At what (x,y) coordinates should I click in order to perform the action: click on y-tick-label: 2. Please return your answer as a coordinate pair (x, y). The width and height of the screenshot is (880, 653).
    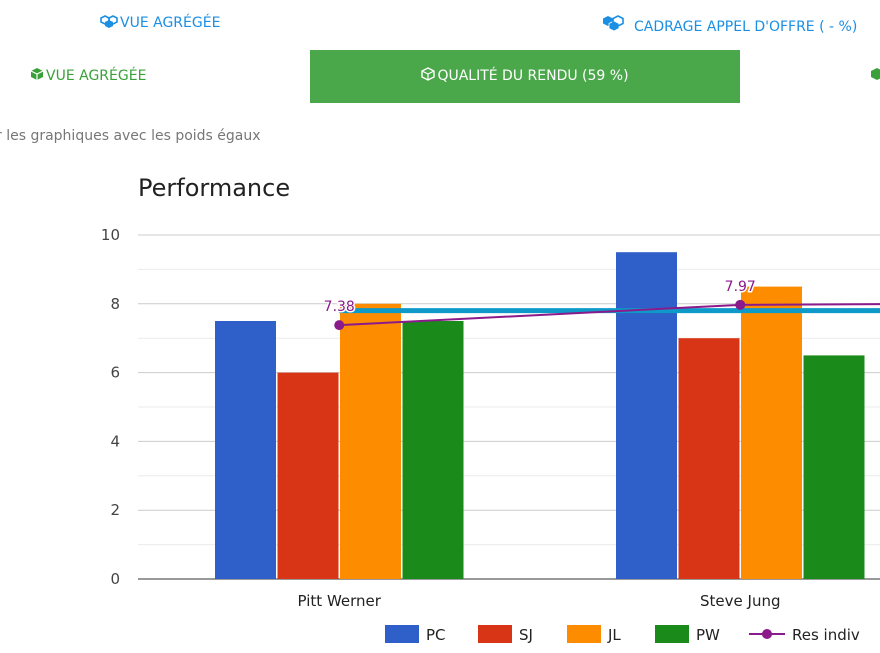
    Looking at the image, I should click on (115, 510).